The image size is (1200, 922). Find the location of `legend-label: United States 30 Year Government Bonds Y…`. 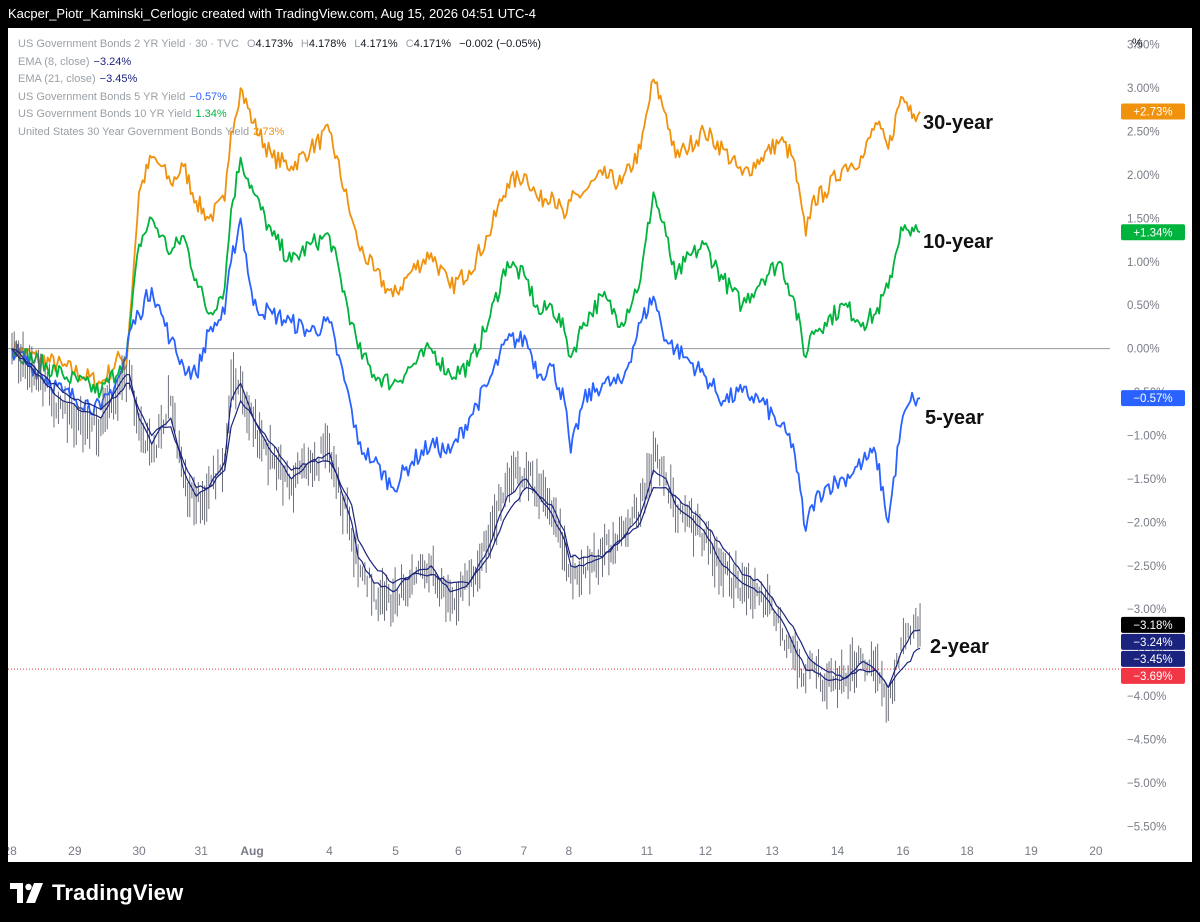

legend-label: United States 30 Year Government Bonds Y… is located at coordinates (134, 131).